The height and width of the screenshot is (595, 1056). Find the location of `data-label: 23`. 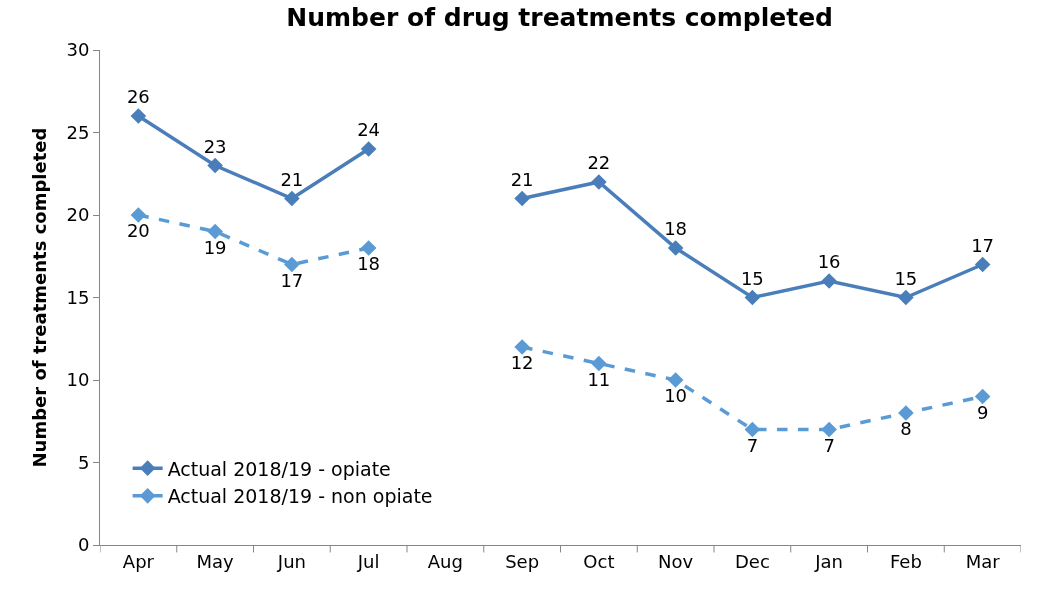

data-label: 23 is located at coordinates (215, 146).